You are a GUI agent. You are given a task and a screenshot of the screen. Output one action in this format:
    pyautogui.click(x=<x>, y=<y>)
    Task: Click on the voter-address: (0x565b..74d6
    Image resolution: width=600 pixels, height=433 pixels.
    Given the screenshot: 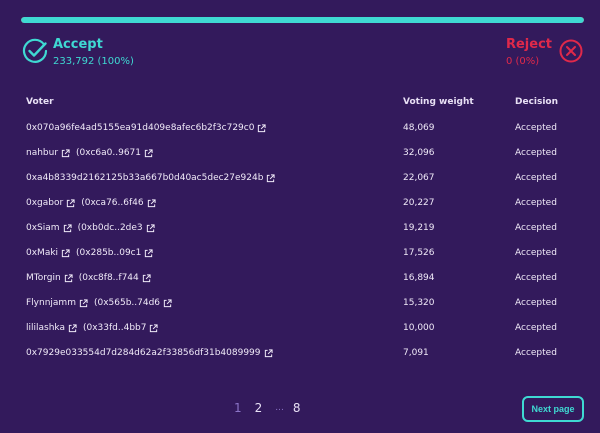 What is the action you would take?
    pyautogui.click(x=133, y=303)
    